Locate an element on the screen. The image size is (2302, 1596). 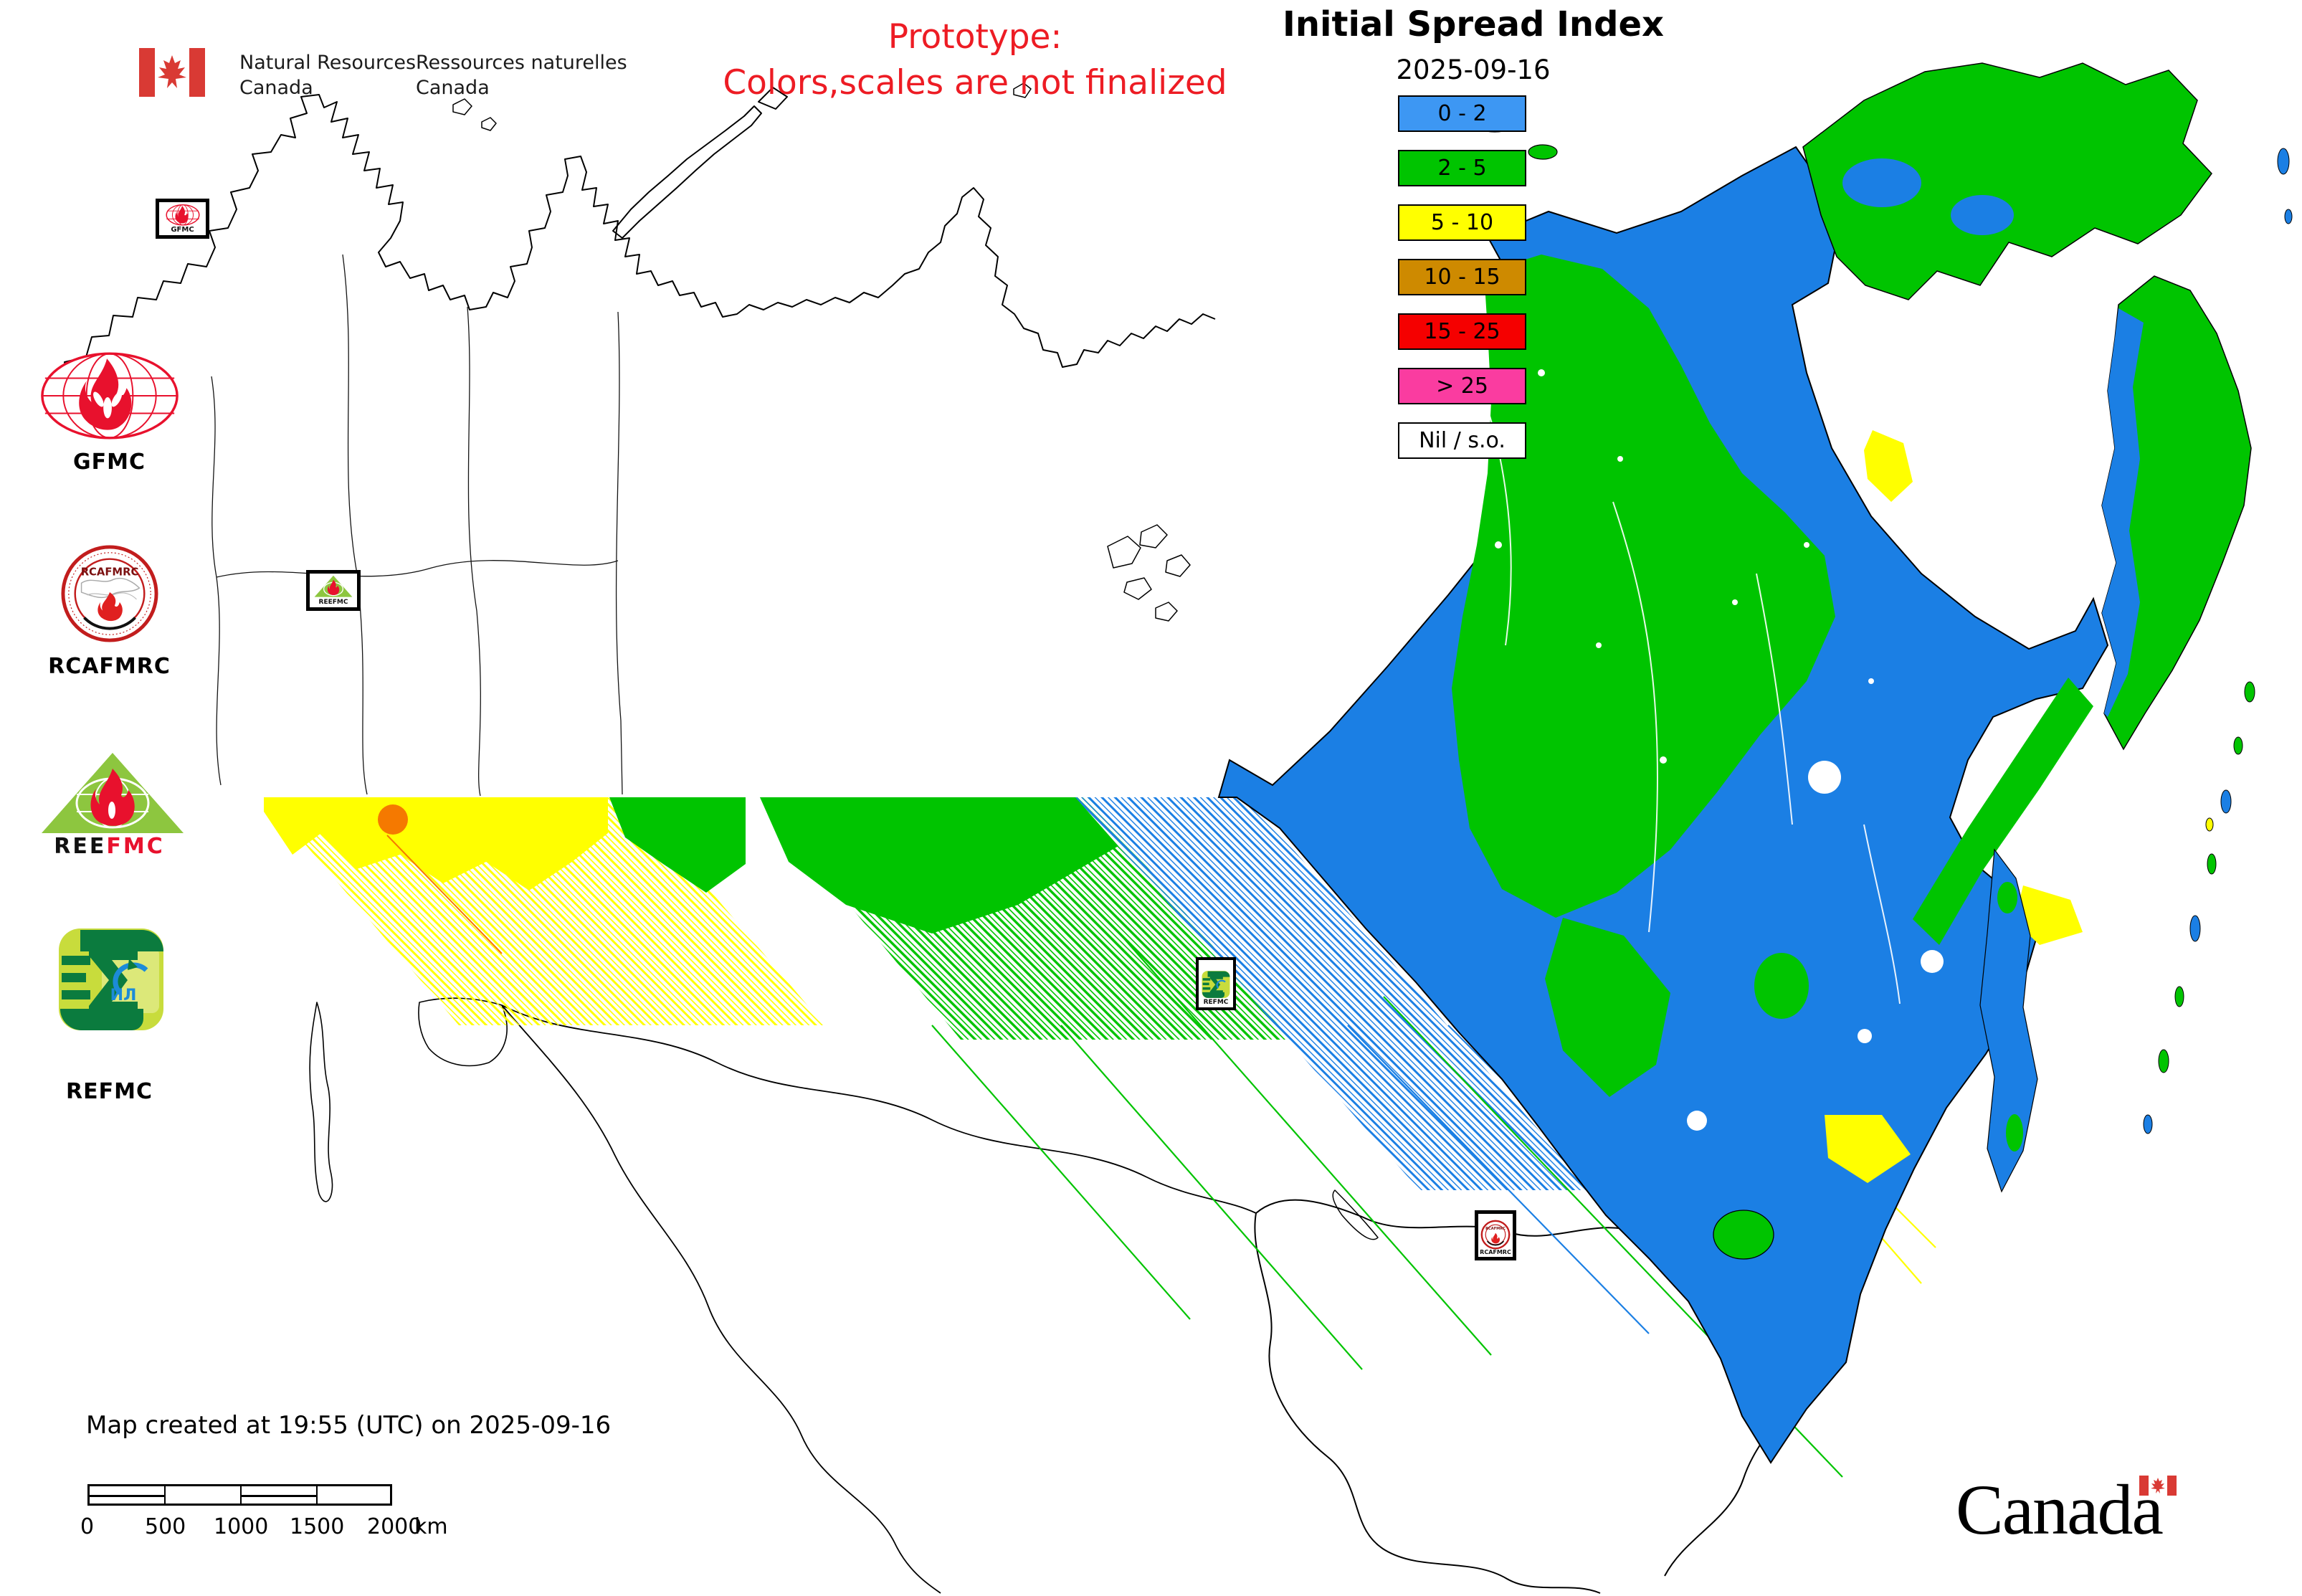
marker-gfmc: GFMC is located at coordinates (183, 219).